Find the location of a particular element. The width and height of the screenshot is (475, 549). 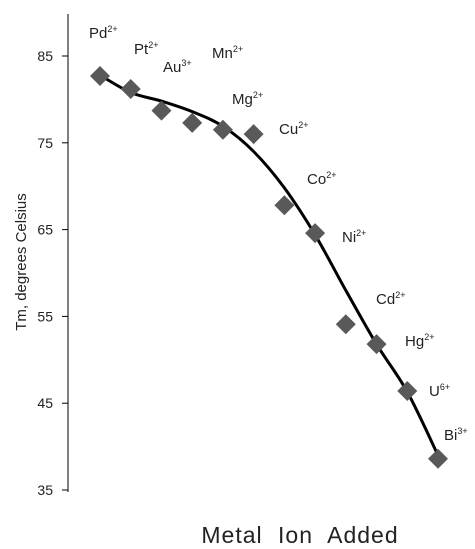

ion-label-au: Au3+ is located at coordinates (177, 67).